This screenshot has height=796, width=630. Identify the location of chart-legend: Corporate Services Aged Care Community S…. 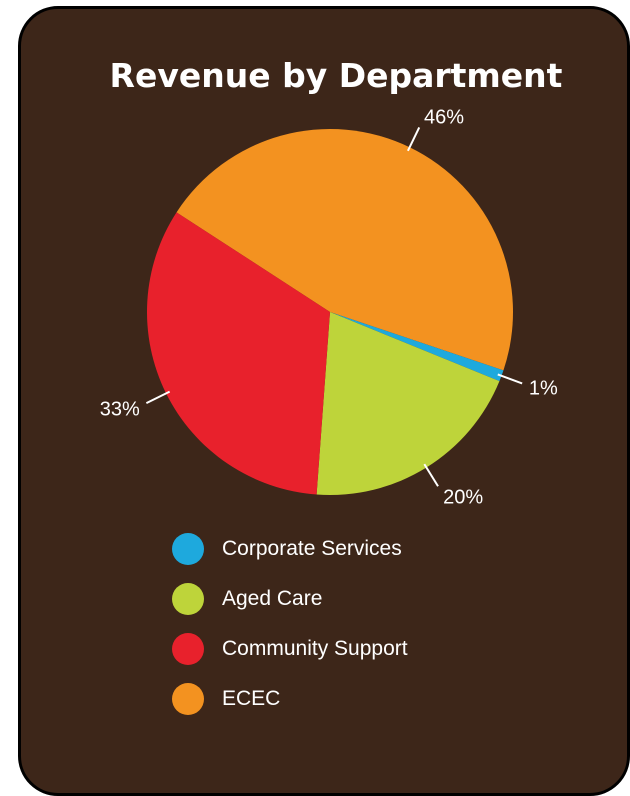
(290, 624).